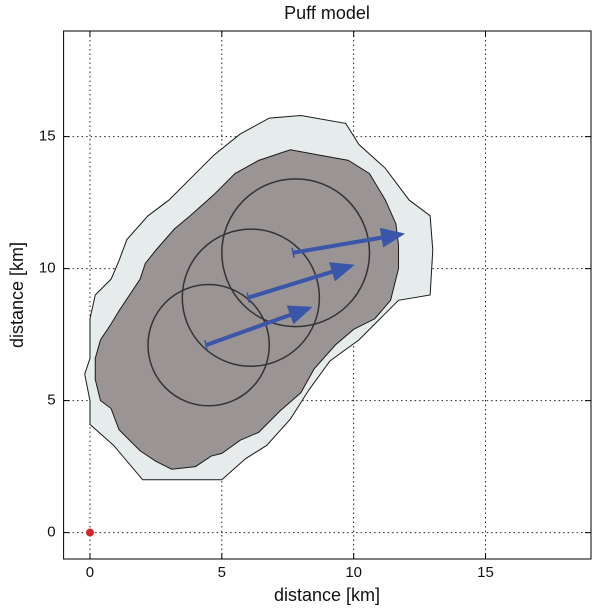 The height and width of the screenshot is (615, 592). I want to click on chart-title: Puff model, so click(327, 13).